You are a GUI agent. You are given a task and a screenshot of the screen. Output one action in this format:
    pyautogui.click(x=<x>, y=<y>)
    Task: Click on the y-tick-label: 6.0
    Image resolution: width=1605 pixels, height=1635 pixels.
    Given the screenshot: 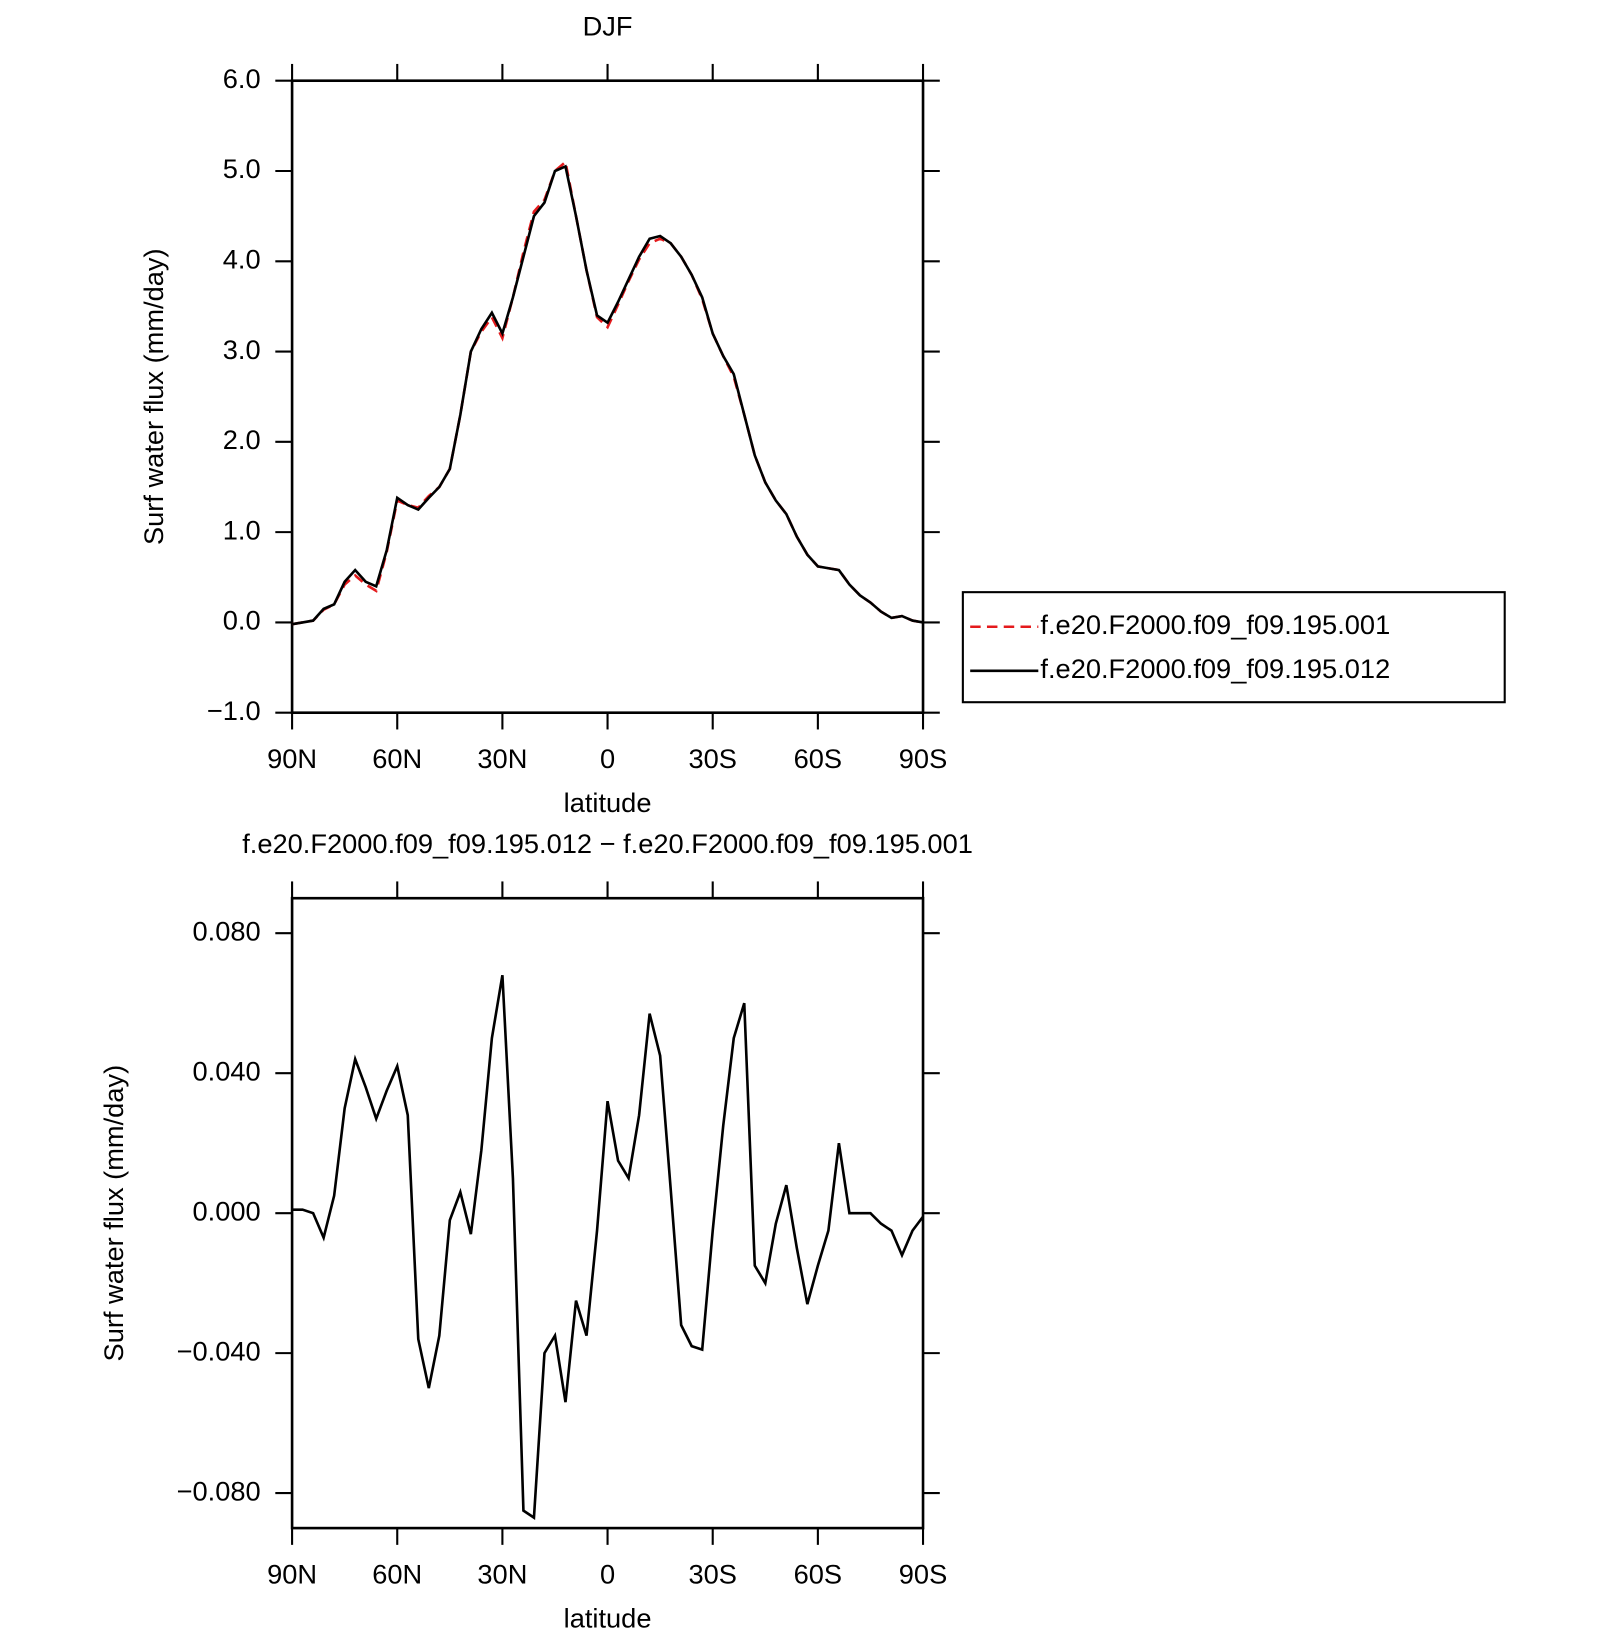 What is the action you would take?
    pyautogui.click(x=242, y=78)
    